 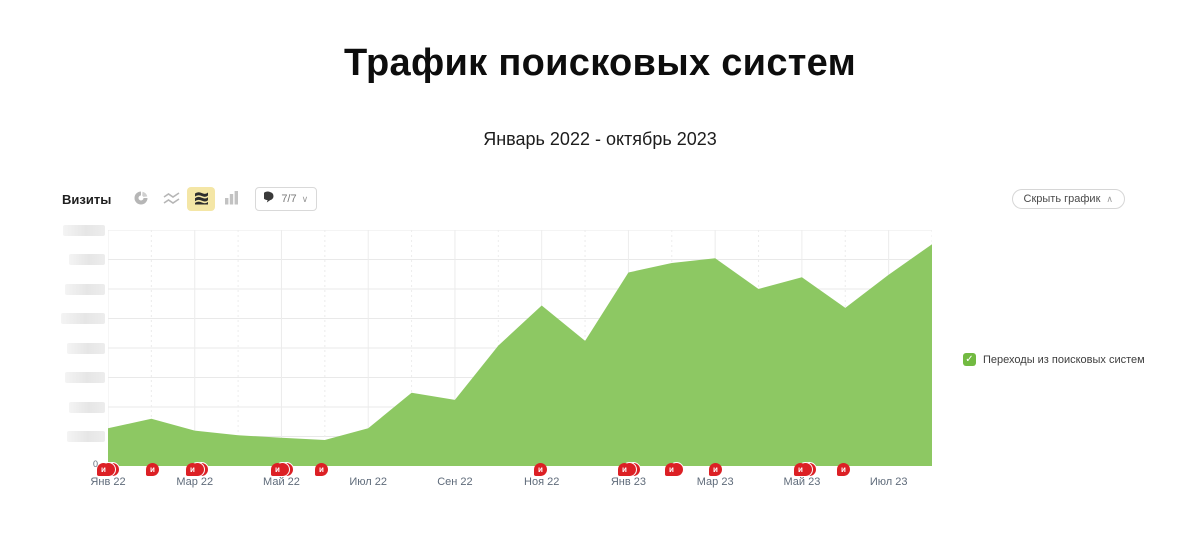 I want to click on line-chart-button, so click(x=171, y=199).